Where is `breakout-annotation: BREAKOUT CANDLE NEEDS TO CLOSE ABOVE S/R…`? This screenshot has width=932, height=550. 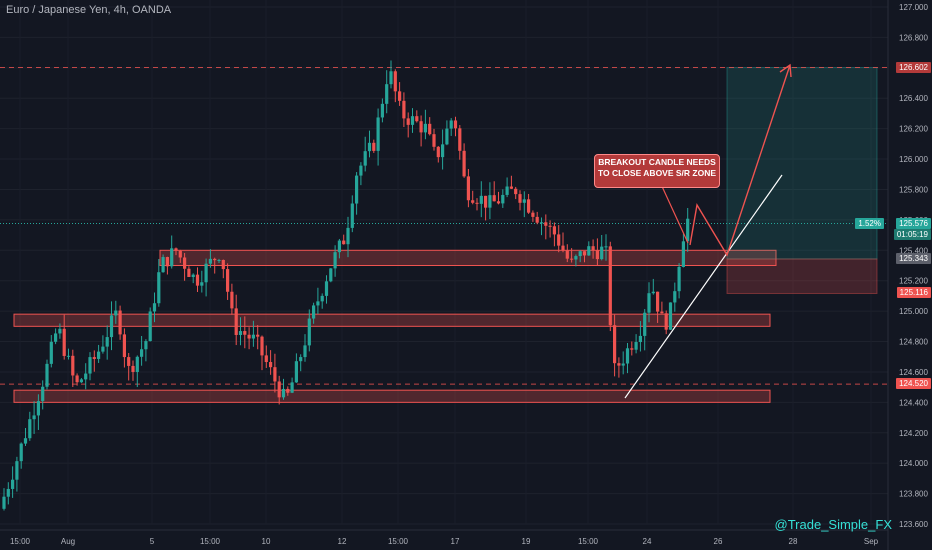 breakout-annotation: BREAKOUT CANDLE NEEDS TO CLOSE ABOVE S/R… is located at coordinates (657, 171).